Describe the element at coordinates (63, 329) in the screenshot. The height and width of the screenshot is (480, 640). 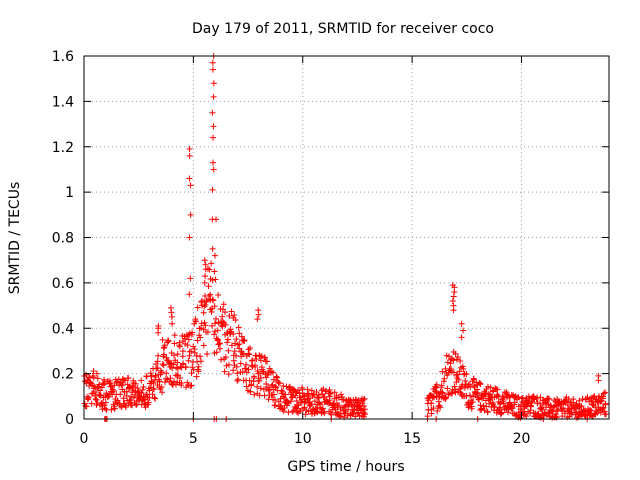
I see `y-tick-label: 0.4` at that location.